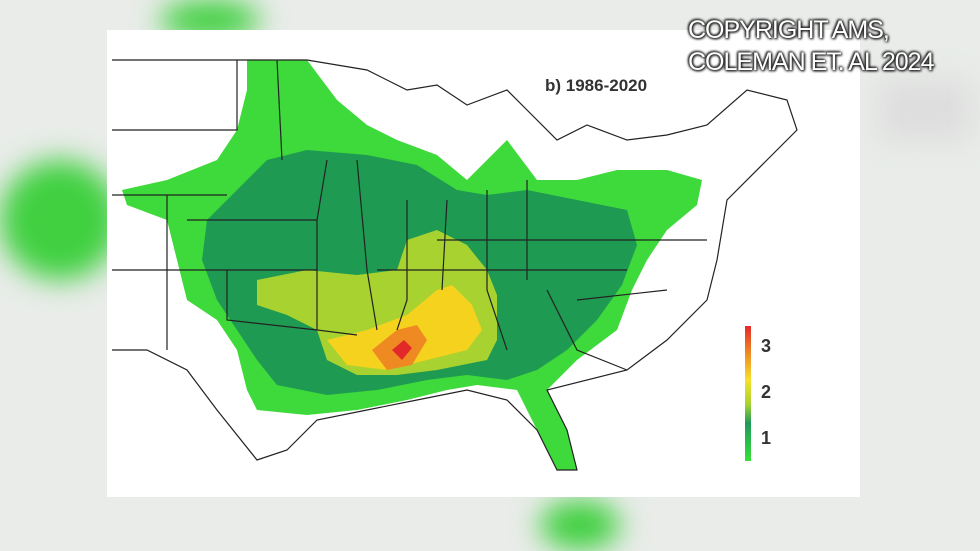  Describe the element at coordinates (789, 30) in the screenshot. I see `watermark-line-1: COPYRIGHT AMS,` at that location.